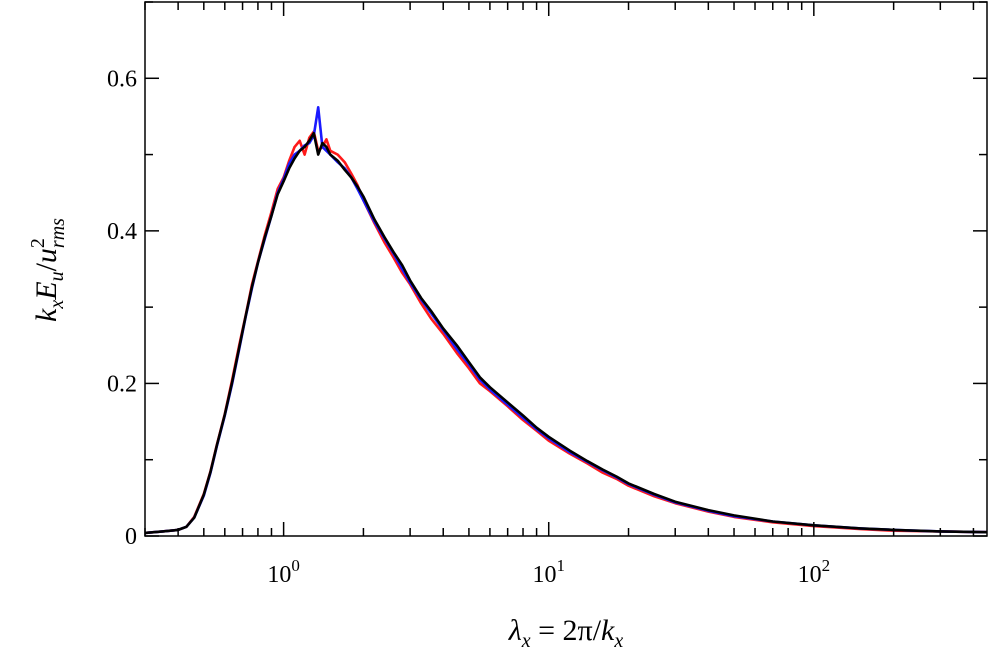 This screenshot has width=988, height=656. Describe the element at coordinates (548, 572) in the screenshot. I see `x-tick-label: 10¹` at that location.